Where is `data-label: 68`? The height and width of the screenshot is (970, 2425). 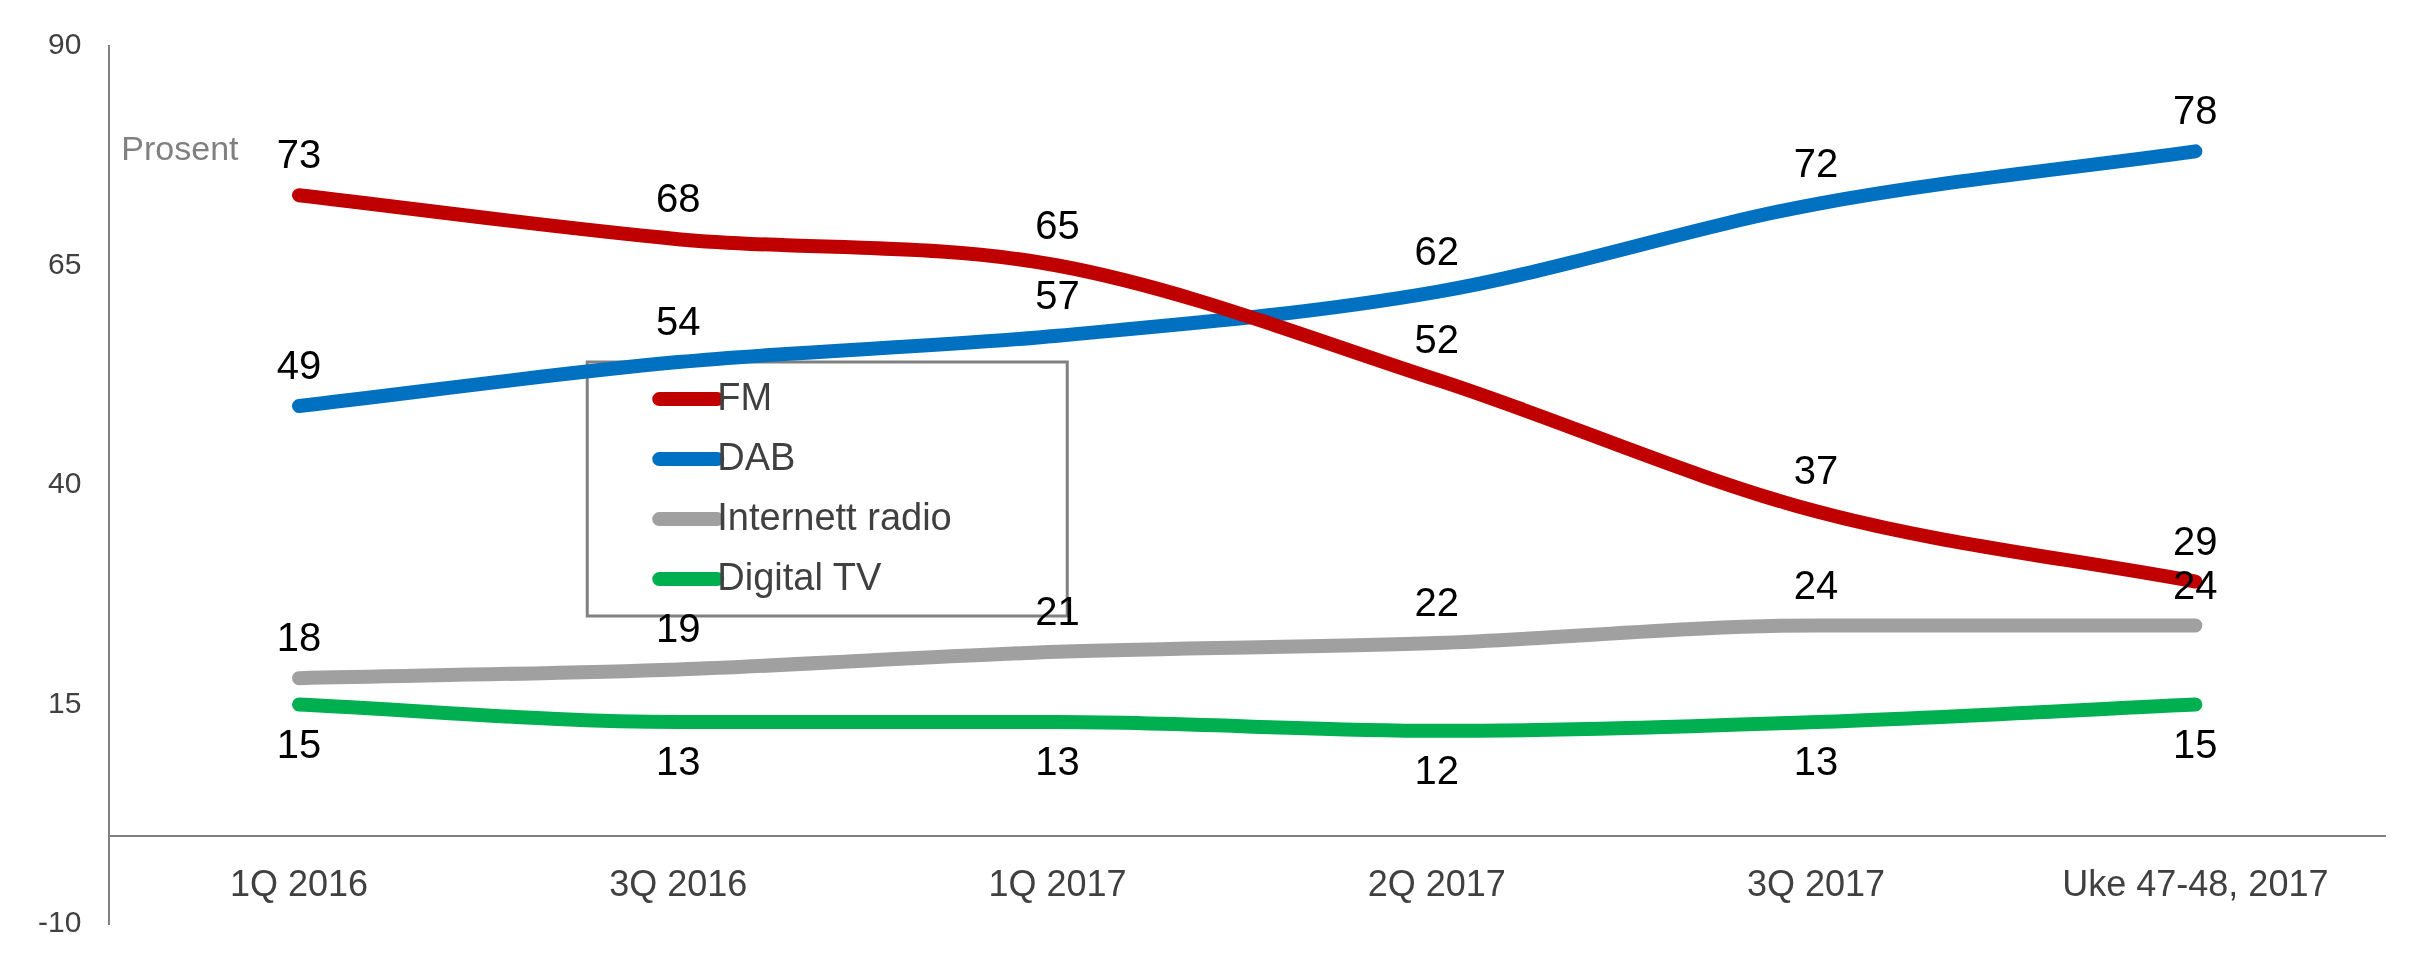
data-label: 68 is located at coordinates (678, 198).